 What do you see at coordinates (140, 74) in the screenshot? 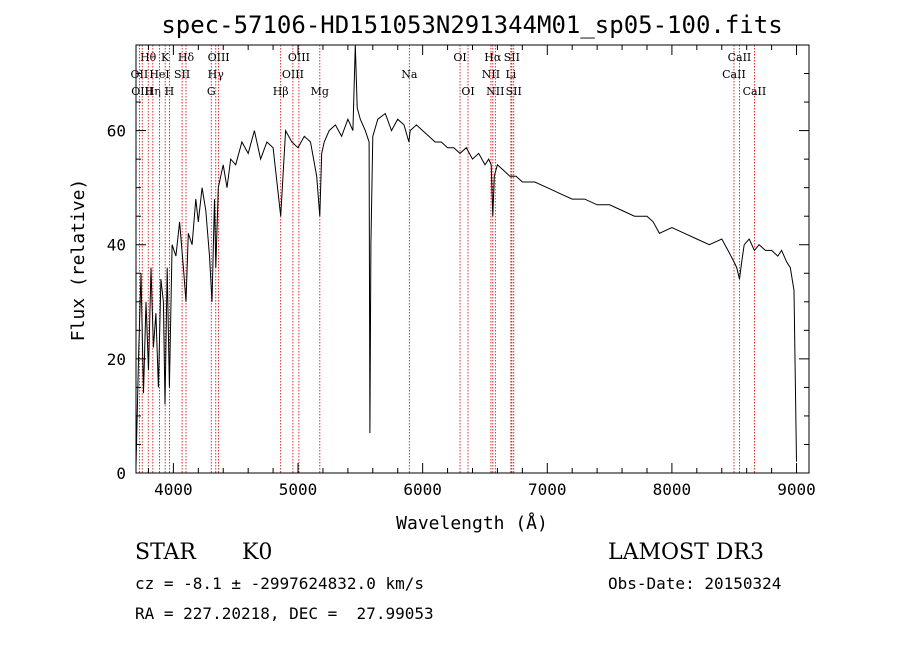
I see `line-marker-label: OII` at bounding box center [140, 74].